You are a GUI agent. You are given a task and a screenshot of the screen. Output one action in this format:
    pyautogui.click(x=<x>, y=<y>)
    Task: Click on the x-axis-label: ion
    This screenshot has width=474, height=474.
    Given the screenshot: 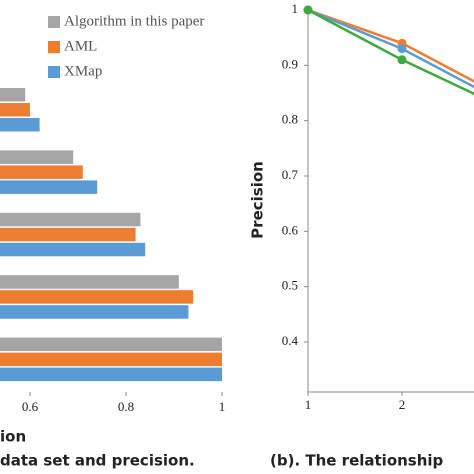 What is the action you would take?
    pyautogui.click(x=13, y=437)
    